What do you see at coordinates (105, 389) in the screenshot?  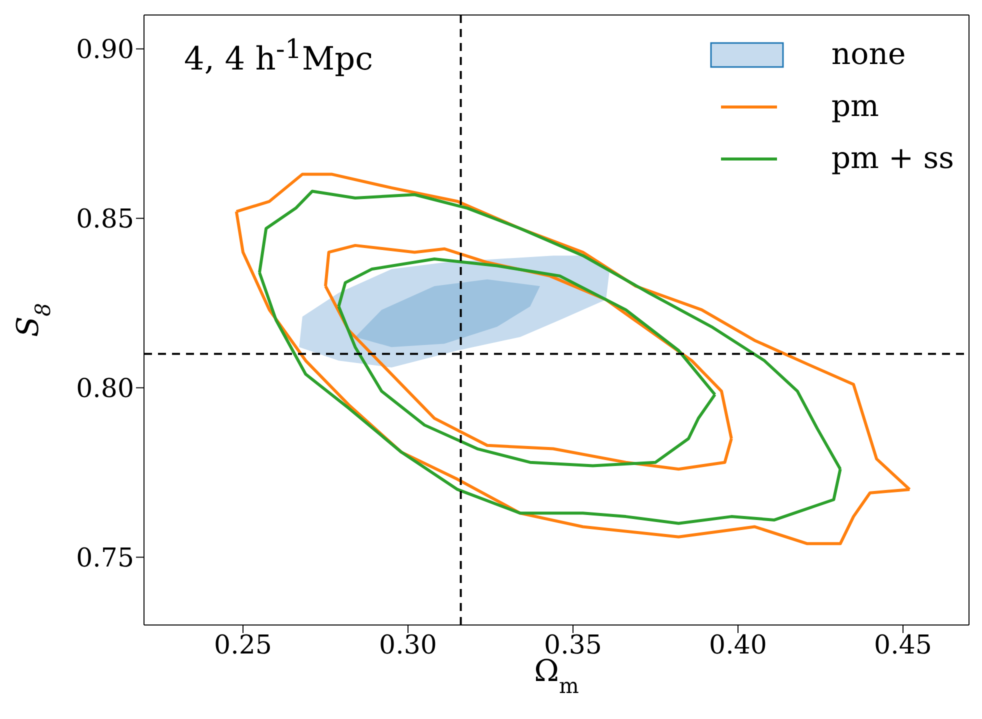 I see `y-tick-label: 0.80` at bounding box center [105, 389].